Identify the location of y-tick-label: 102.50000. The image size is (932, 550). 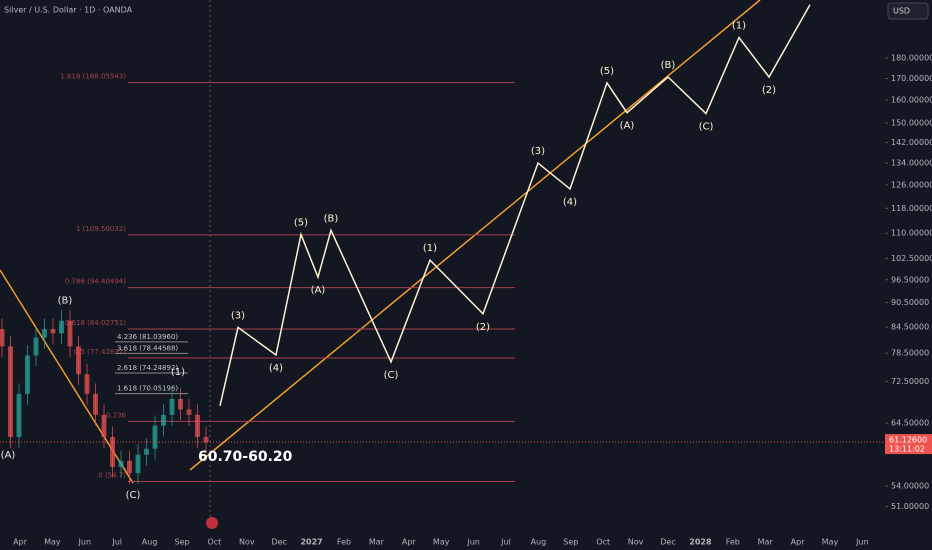
(911, 258).